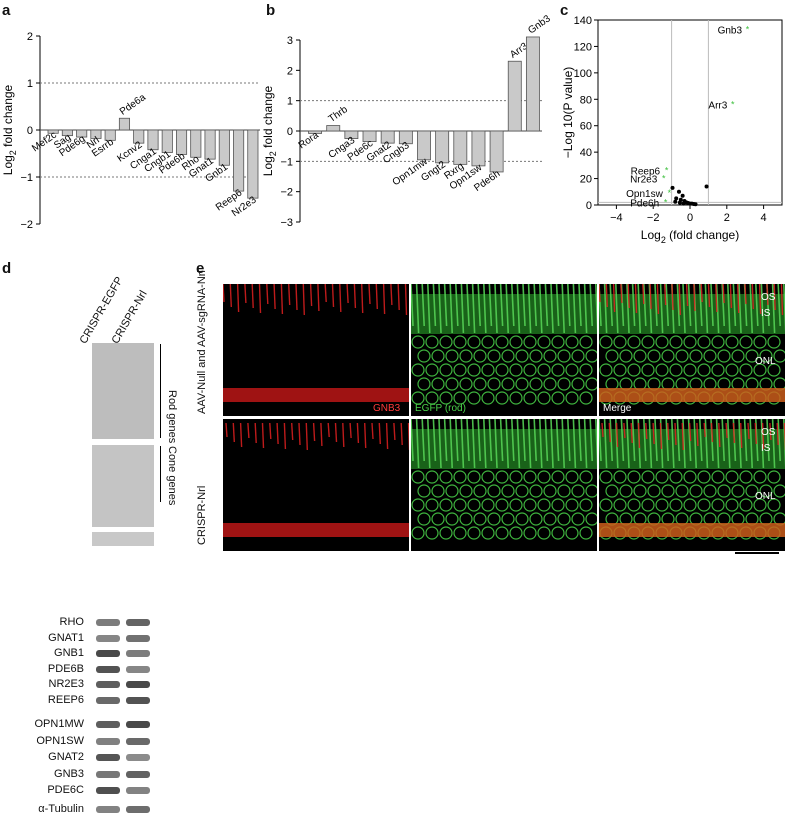 This screenshot has width=788, height=815. Describe the element at coordinates (66, 757) in the screenshot. I see `blot-row-label: GNAT2` at that location.